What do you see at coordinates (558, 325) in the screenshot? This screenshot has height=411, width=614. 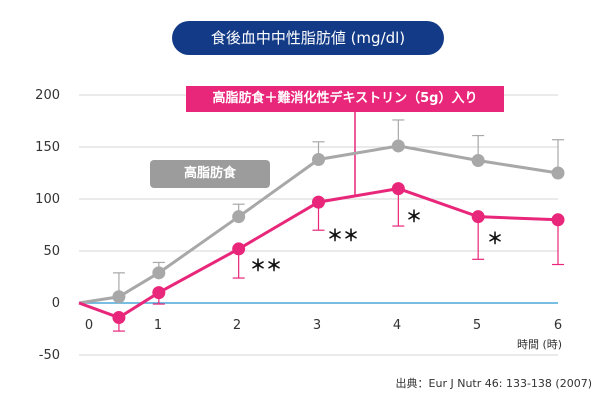 I see `x-tick-label: 6` at bounding box center [558, 325].